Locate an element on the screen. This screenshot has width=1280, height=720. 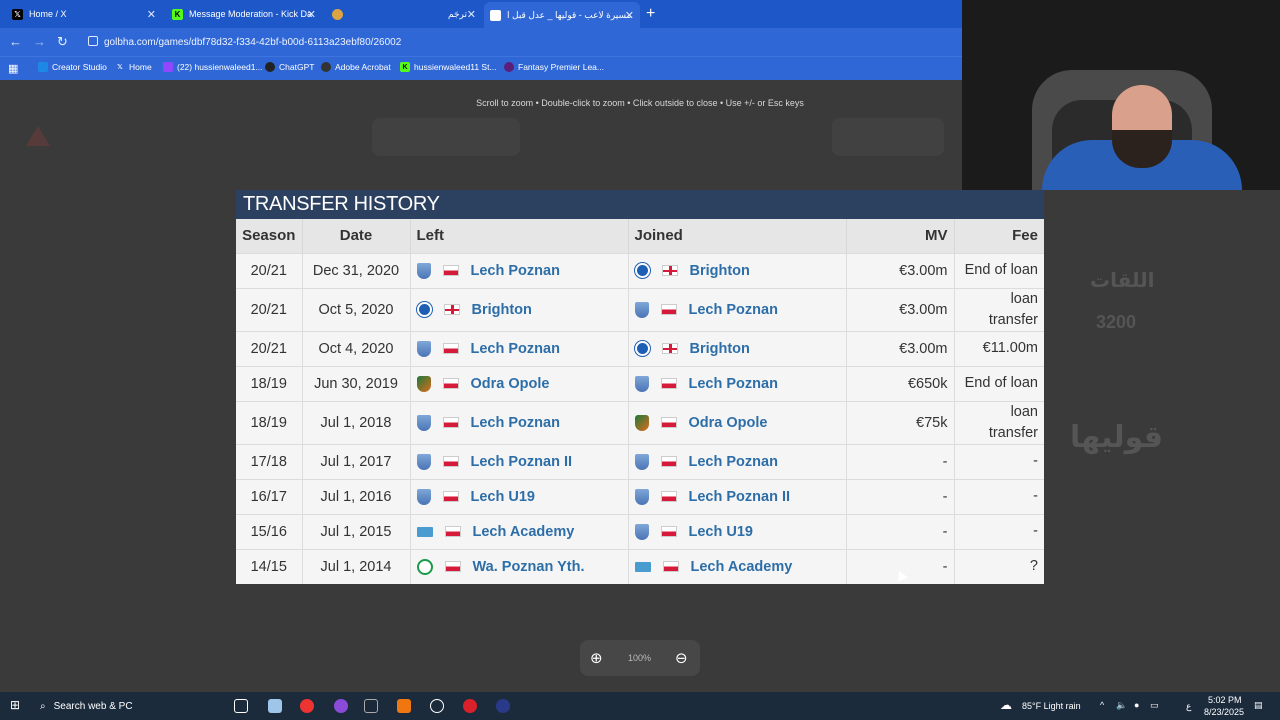
fee-text: €11.00m is located at coordinates (1010, 348).